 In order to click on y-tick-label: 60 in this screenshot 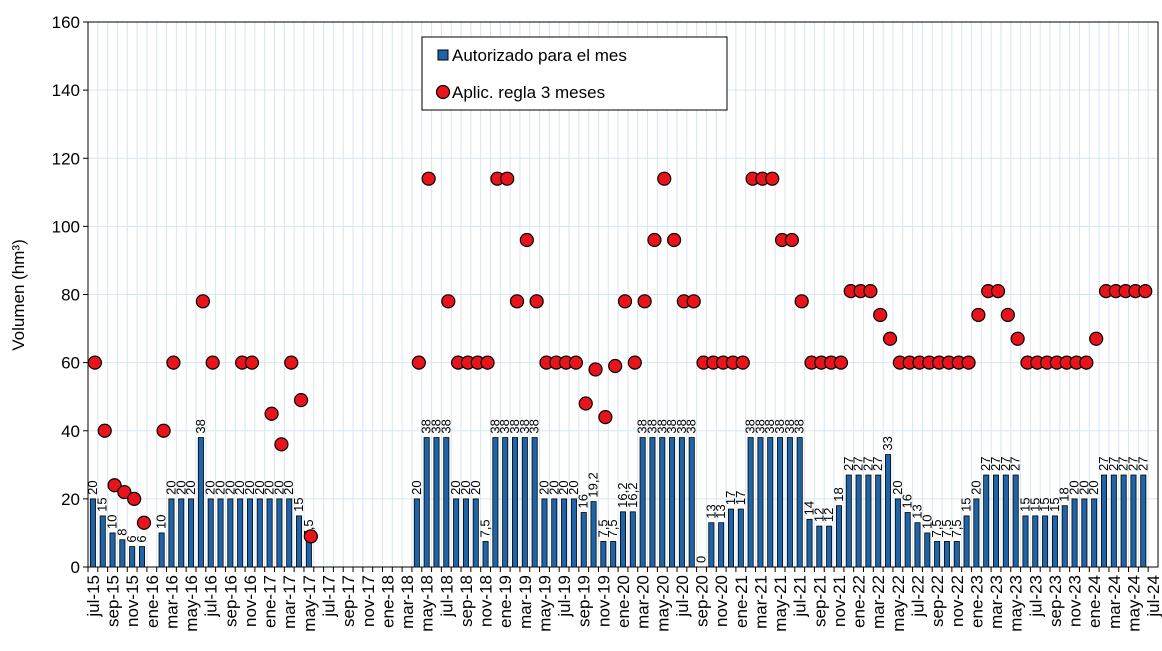, I will do `click(70, 363)`.